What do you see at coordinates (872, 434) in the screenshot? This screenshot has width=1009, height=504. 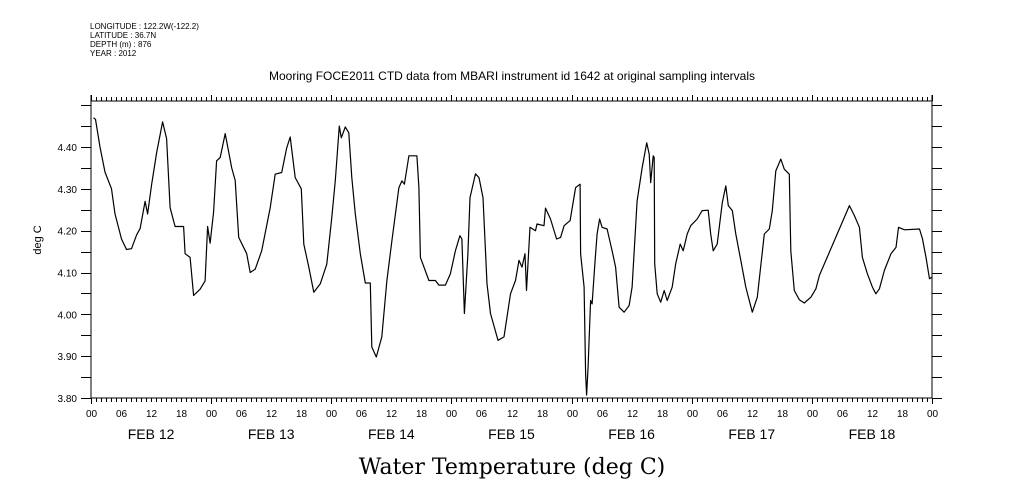 I see `x-day-label: FEB 18` at bounding box center [872, 434].